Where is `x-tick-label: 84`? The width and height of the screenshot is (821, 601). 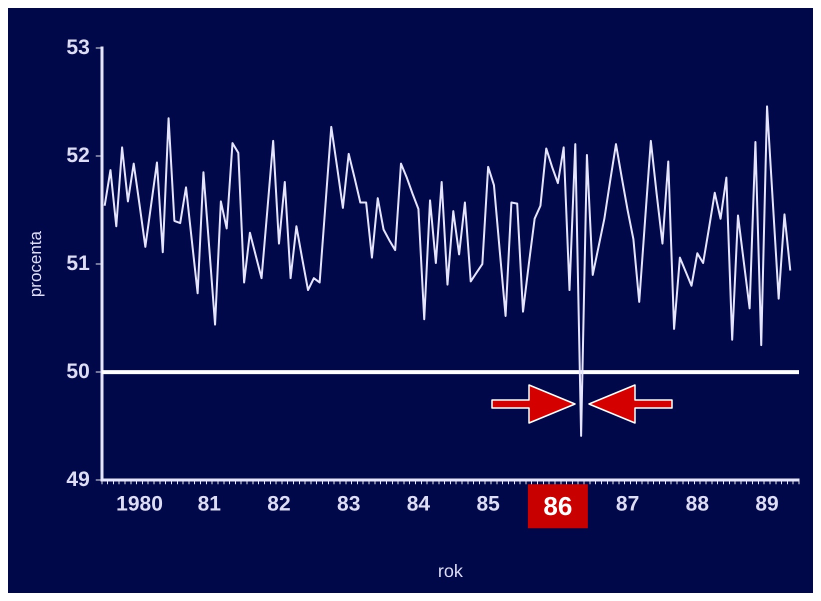 x-tick-label: 84 is located at coordinates (418, 504).